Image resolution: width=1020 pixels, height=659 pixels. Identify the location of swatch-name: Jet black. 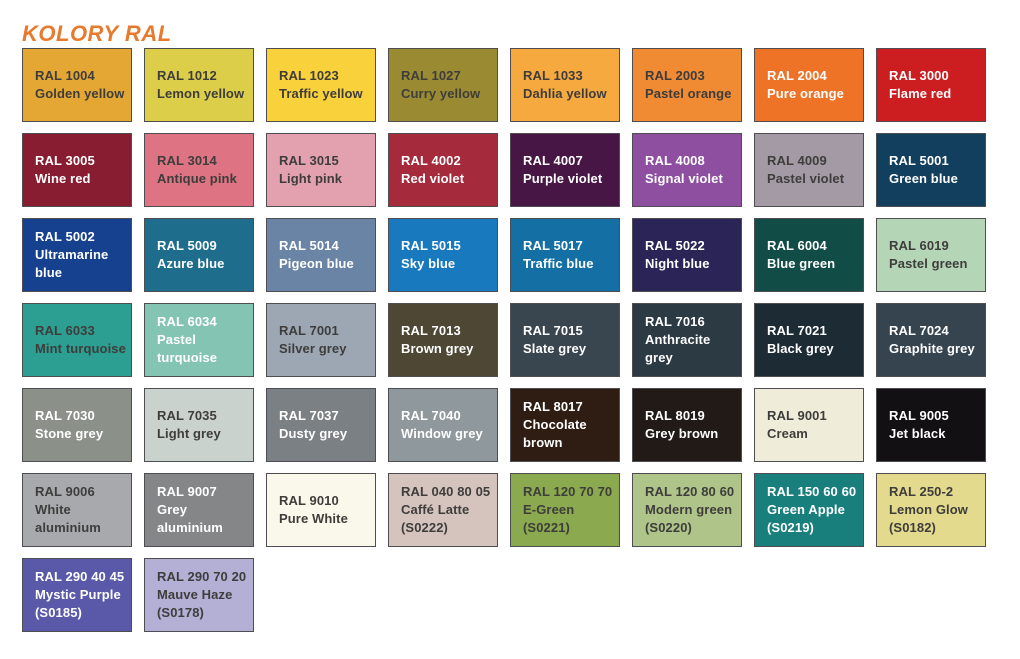
(917, 433).